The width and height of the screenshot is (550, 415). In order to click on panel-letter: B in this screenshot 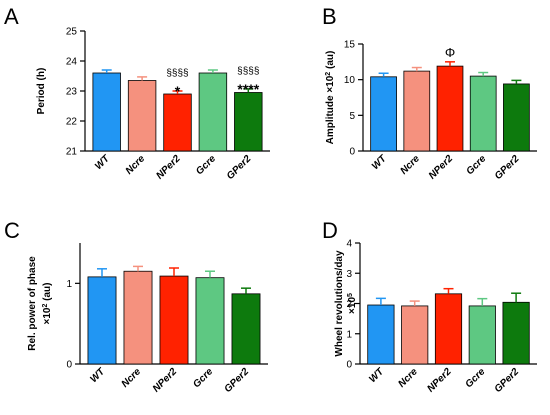, I will do `click(329, 16)`.